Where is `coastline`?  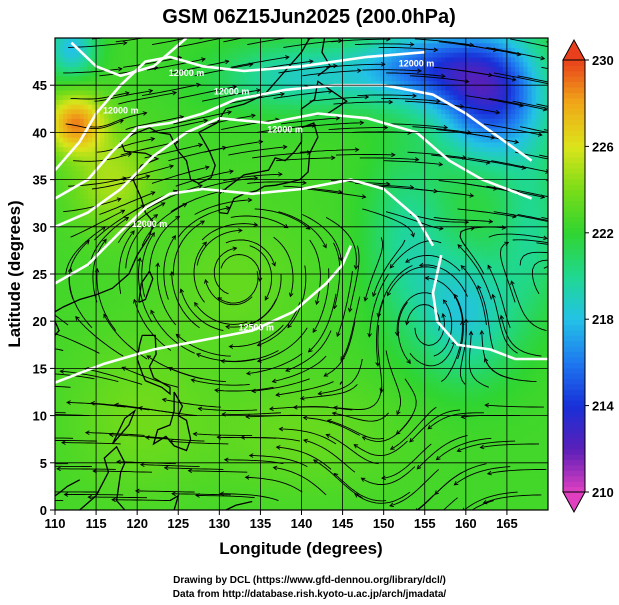
coastline is located at coordinates (124, 426).